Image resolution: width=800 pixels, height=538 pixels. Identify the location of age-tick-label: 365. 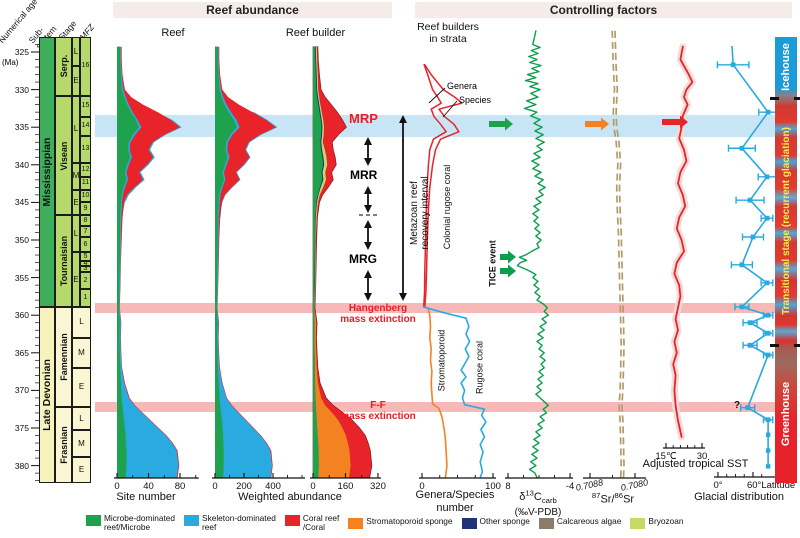
(21, 352).